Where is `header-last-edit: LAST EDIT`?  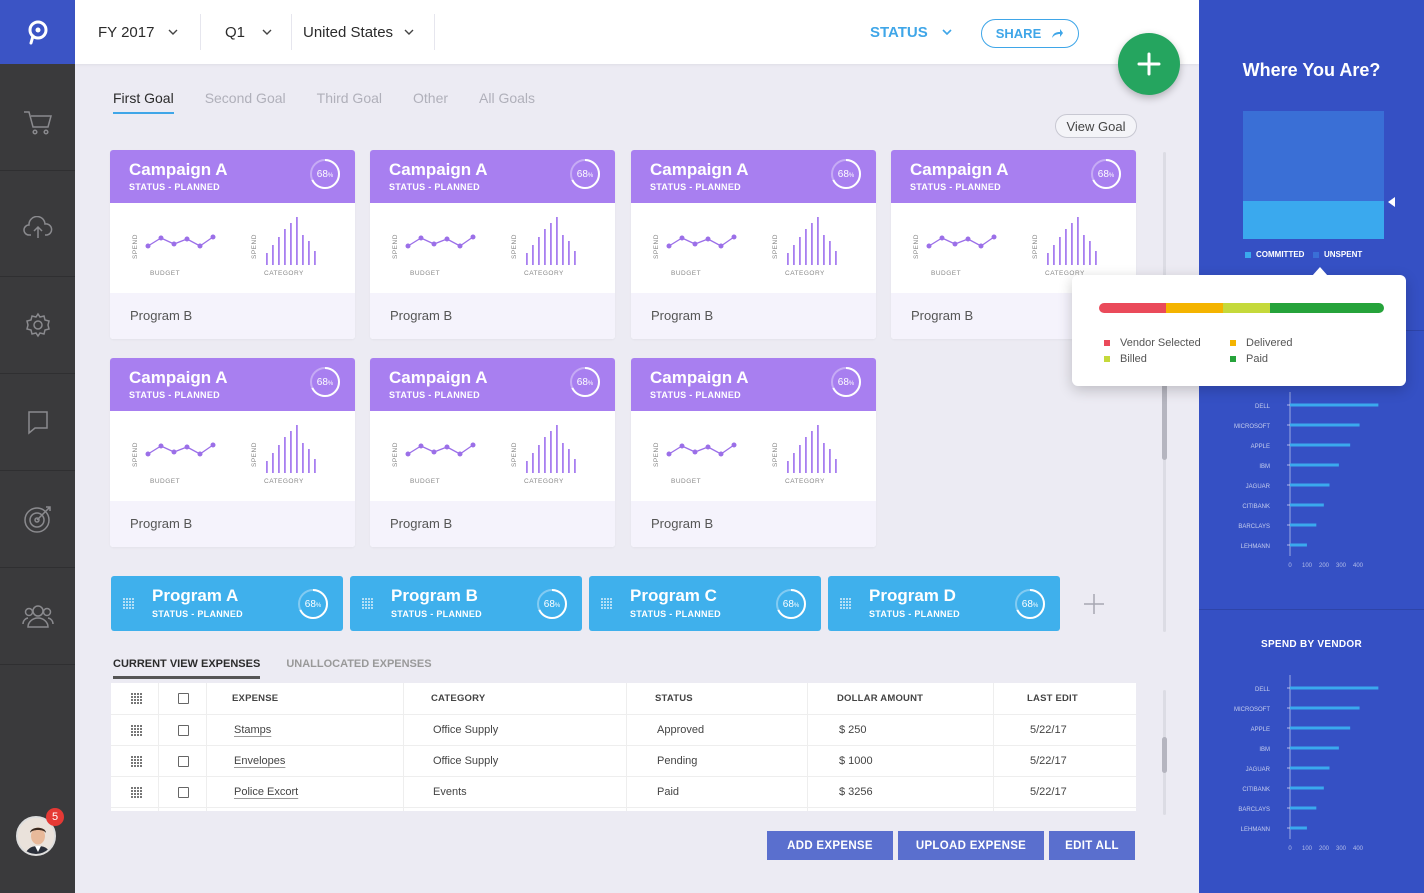 header-last-edit: LAST EDIT is located at coordinates (1052, 698).